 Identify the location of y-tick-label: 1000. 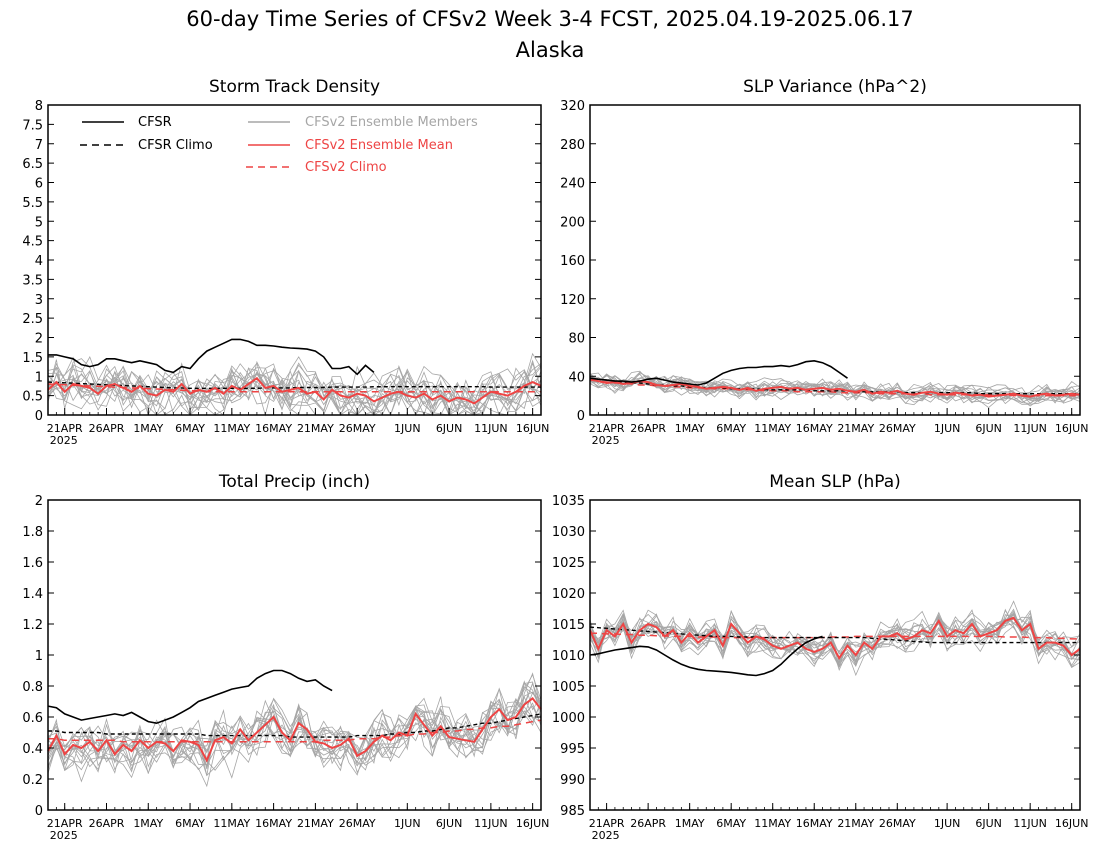
(568, 718).